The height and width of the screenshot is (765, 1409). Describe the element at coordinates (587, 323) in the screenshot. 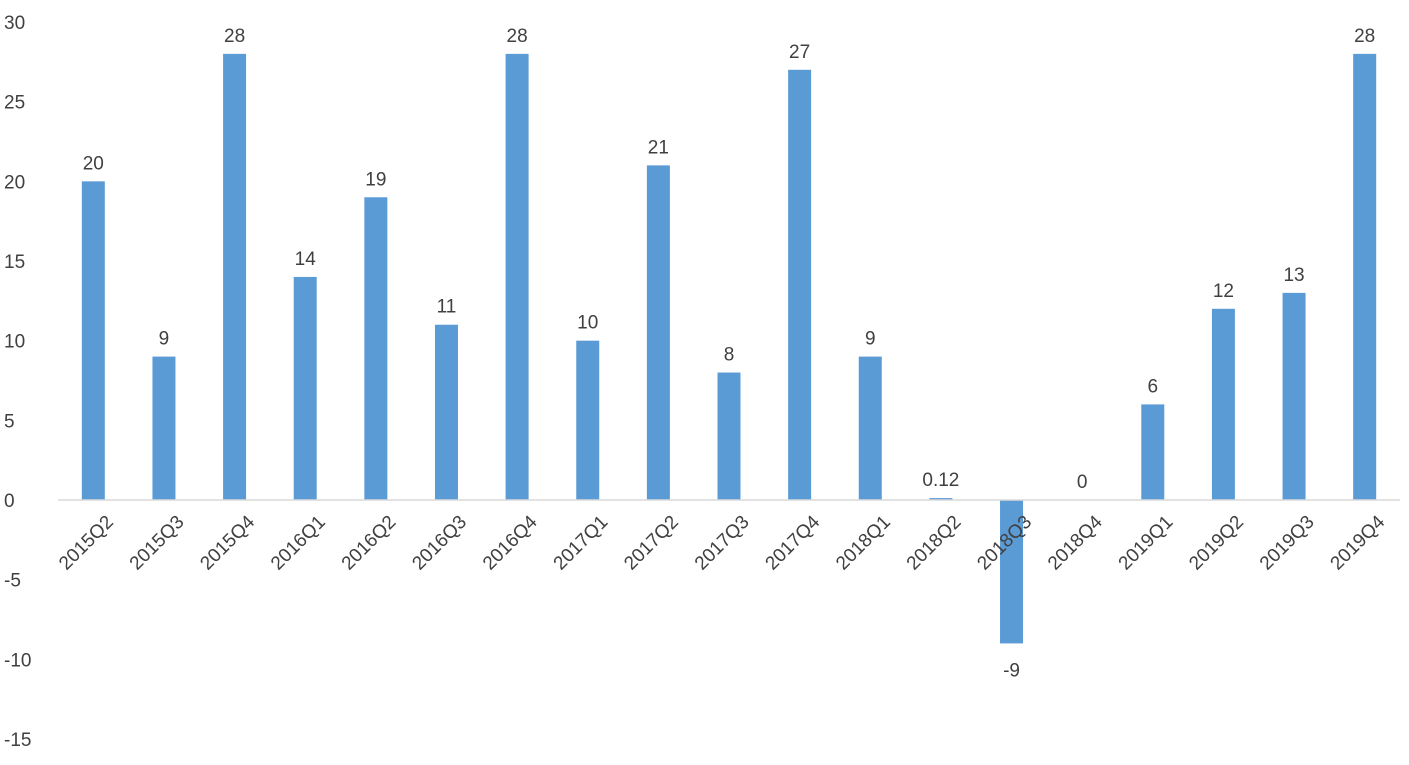

I see `data-label: 10` at that location.